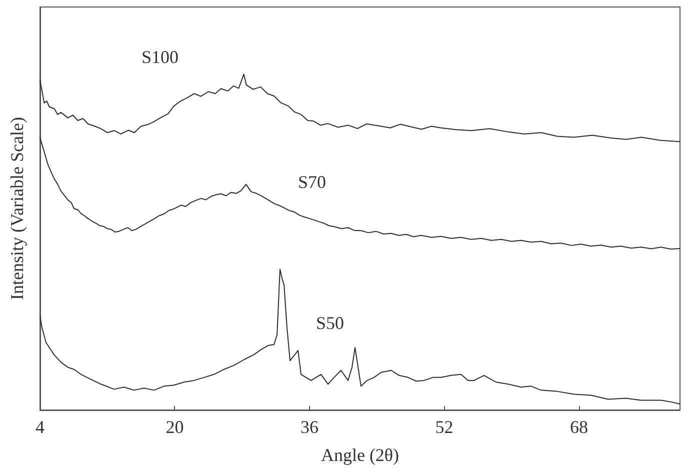  What do you see at coordinates (40, 427) in the screenshot?
I see `x-tick-label: 4` at bounding box center [40, 427].